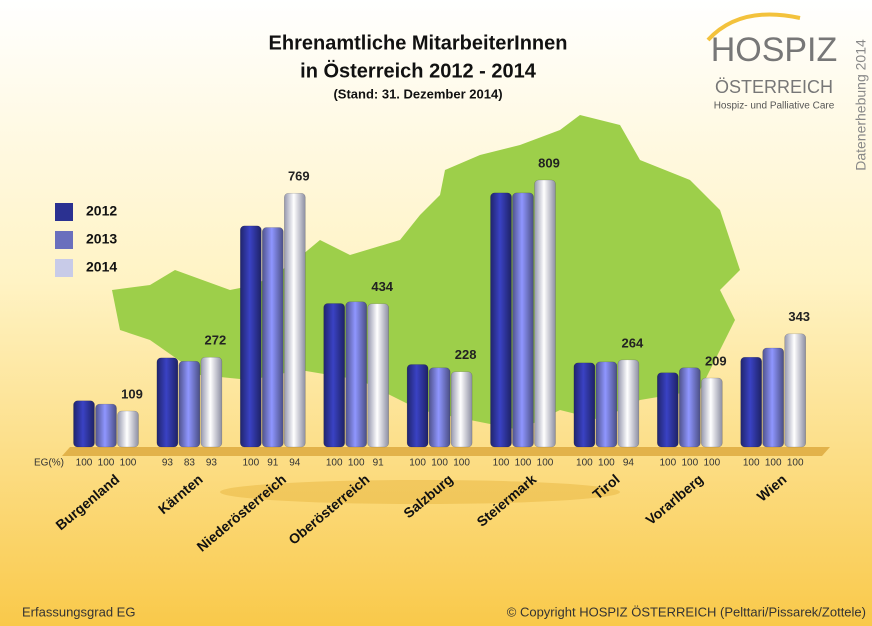 The height and width of the screenshot is (626, 872). What do you see at coordinates (420, 492) in the screenshot?
I see `shadow` at bounding box center [420, 492].